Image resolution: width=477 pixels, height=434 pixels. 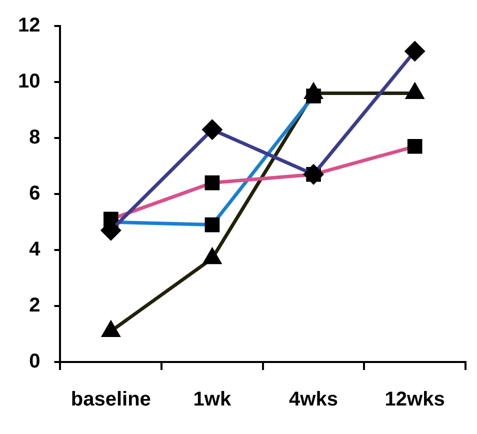 What do you see at coordinates (34, 137) in the screenshot?
I see `y-tick-label: 8` at bounding box center [34, 137].